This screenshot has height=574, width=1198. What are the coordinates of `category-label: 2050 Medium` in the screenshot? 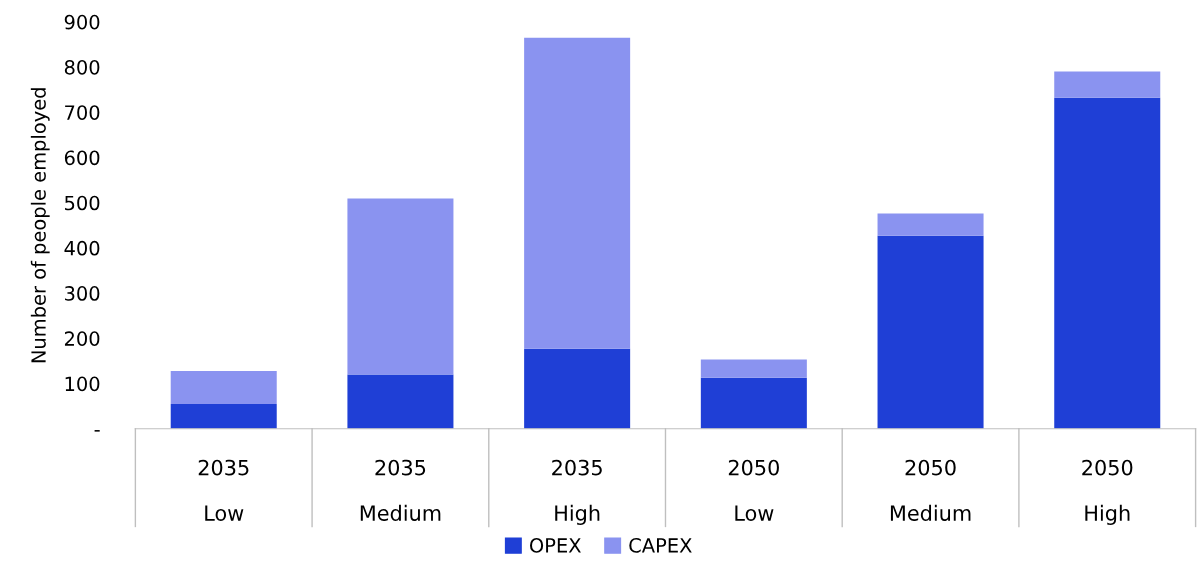 It's located at (930, 490).